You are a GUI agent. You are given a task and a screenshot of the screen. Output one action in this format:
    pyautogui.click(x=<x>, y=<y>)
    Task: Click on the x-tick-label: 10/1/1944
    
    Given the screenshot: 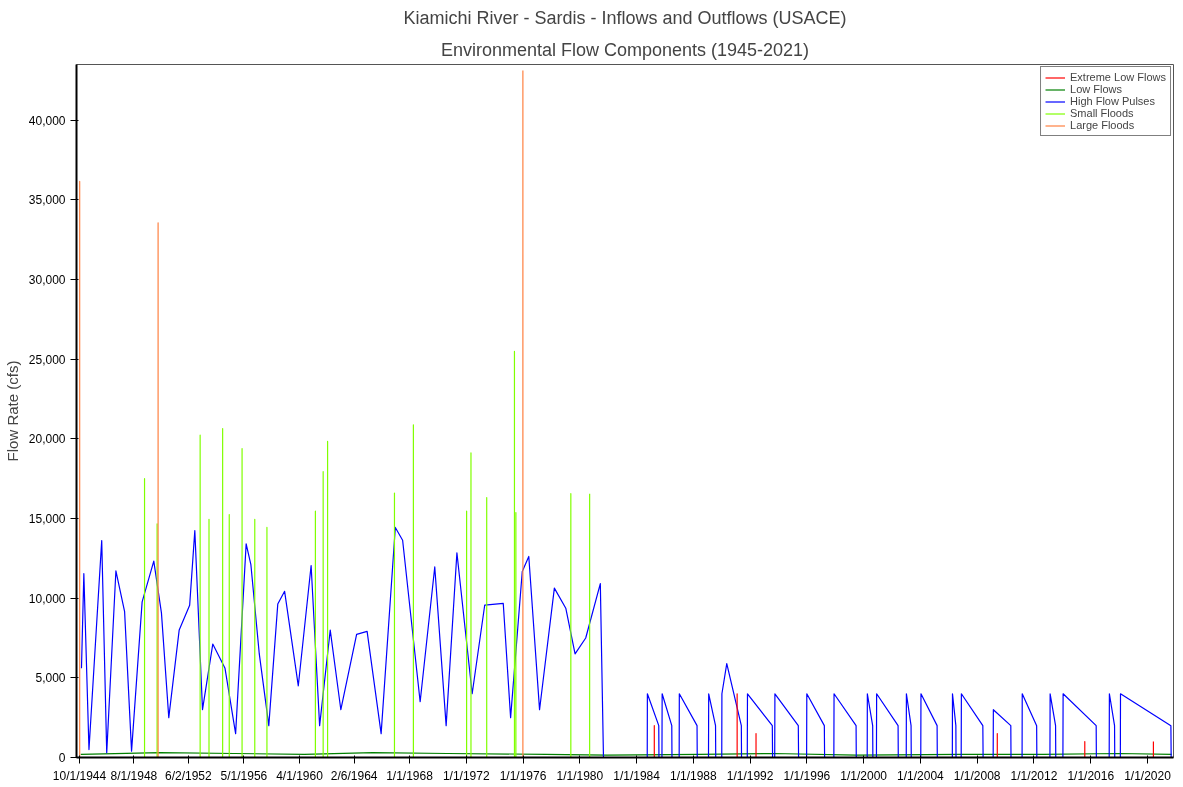 What is the action you would take?
    pyautogui.click(x=79, y=775)
    